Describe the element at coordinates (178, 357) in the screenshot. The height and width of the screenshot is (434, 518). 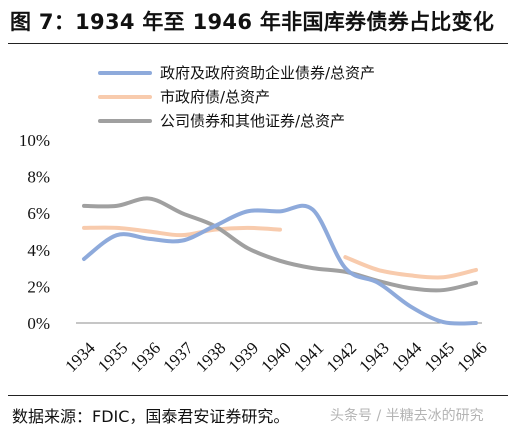
I see `x-tick-label: 1937` at that location.